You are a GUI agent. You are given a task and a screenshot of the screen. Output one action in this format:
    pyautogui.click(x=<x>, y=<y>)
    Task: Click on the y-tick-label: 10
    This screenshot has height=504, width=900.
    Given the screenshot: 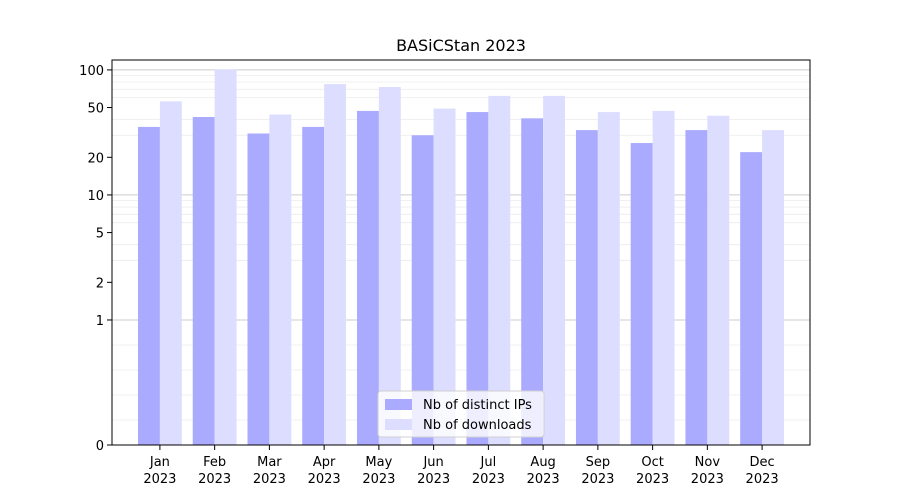 What is the action you would take?
    pyautogui.click(x=95, y=196)
    